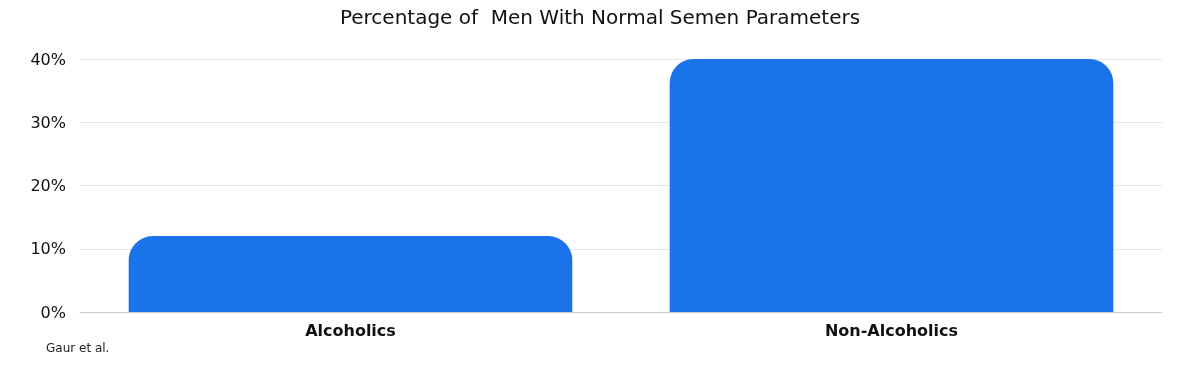 The width and height of the screenshot is (1200, 375). I want to click on y-tick-label: 10%, so click(48, 249).